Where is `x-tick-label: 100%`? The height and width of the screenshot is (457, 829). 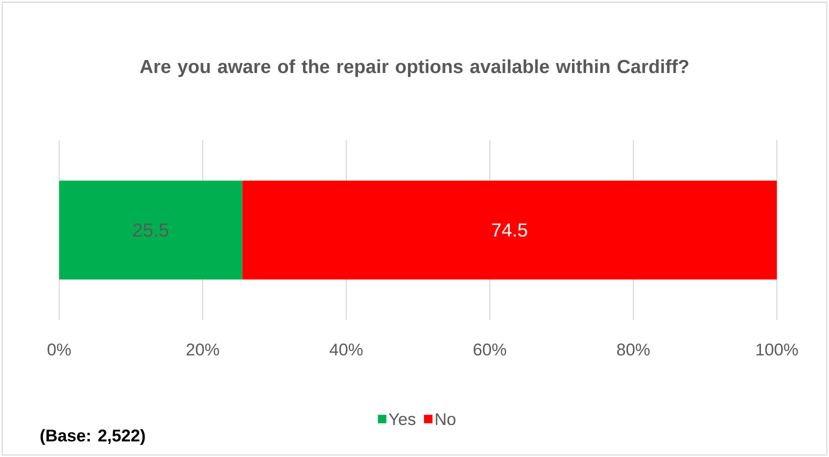
x-tick-label: 100% is located at coordinates (777, 349).